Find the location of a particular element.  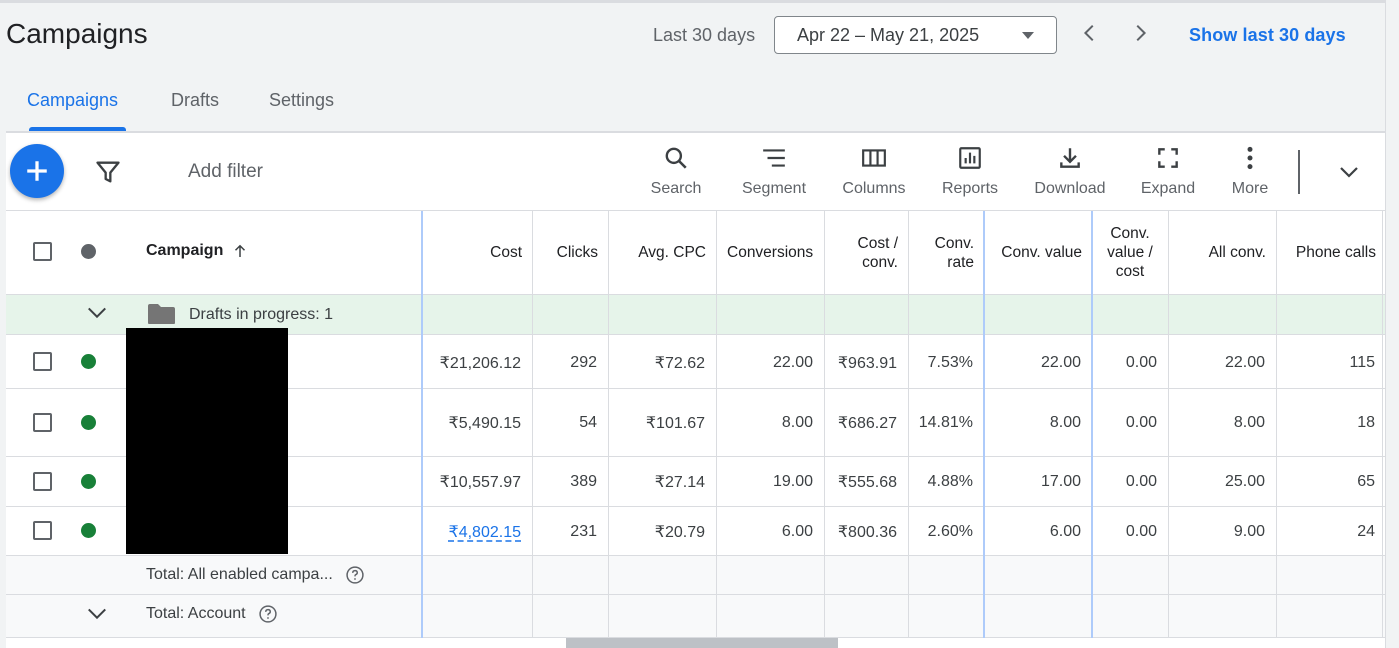

column-header-clicks: Clicks is located at coordinates (570, 252).